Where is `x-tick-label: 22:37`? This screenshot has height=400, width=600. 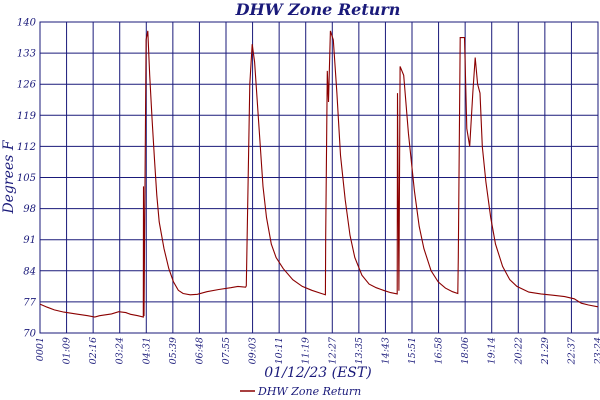 x-tick-label: 22:37 is located at coordinates (571, 350).